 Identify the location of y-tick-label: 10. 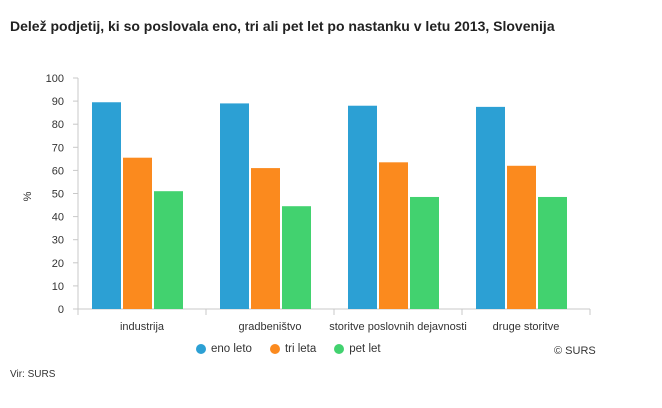
(58, 287).